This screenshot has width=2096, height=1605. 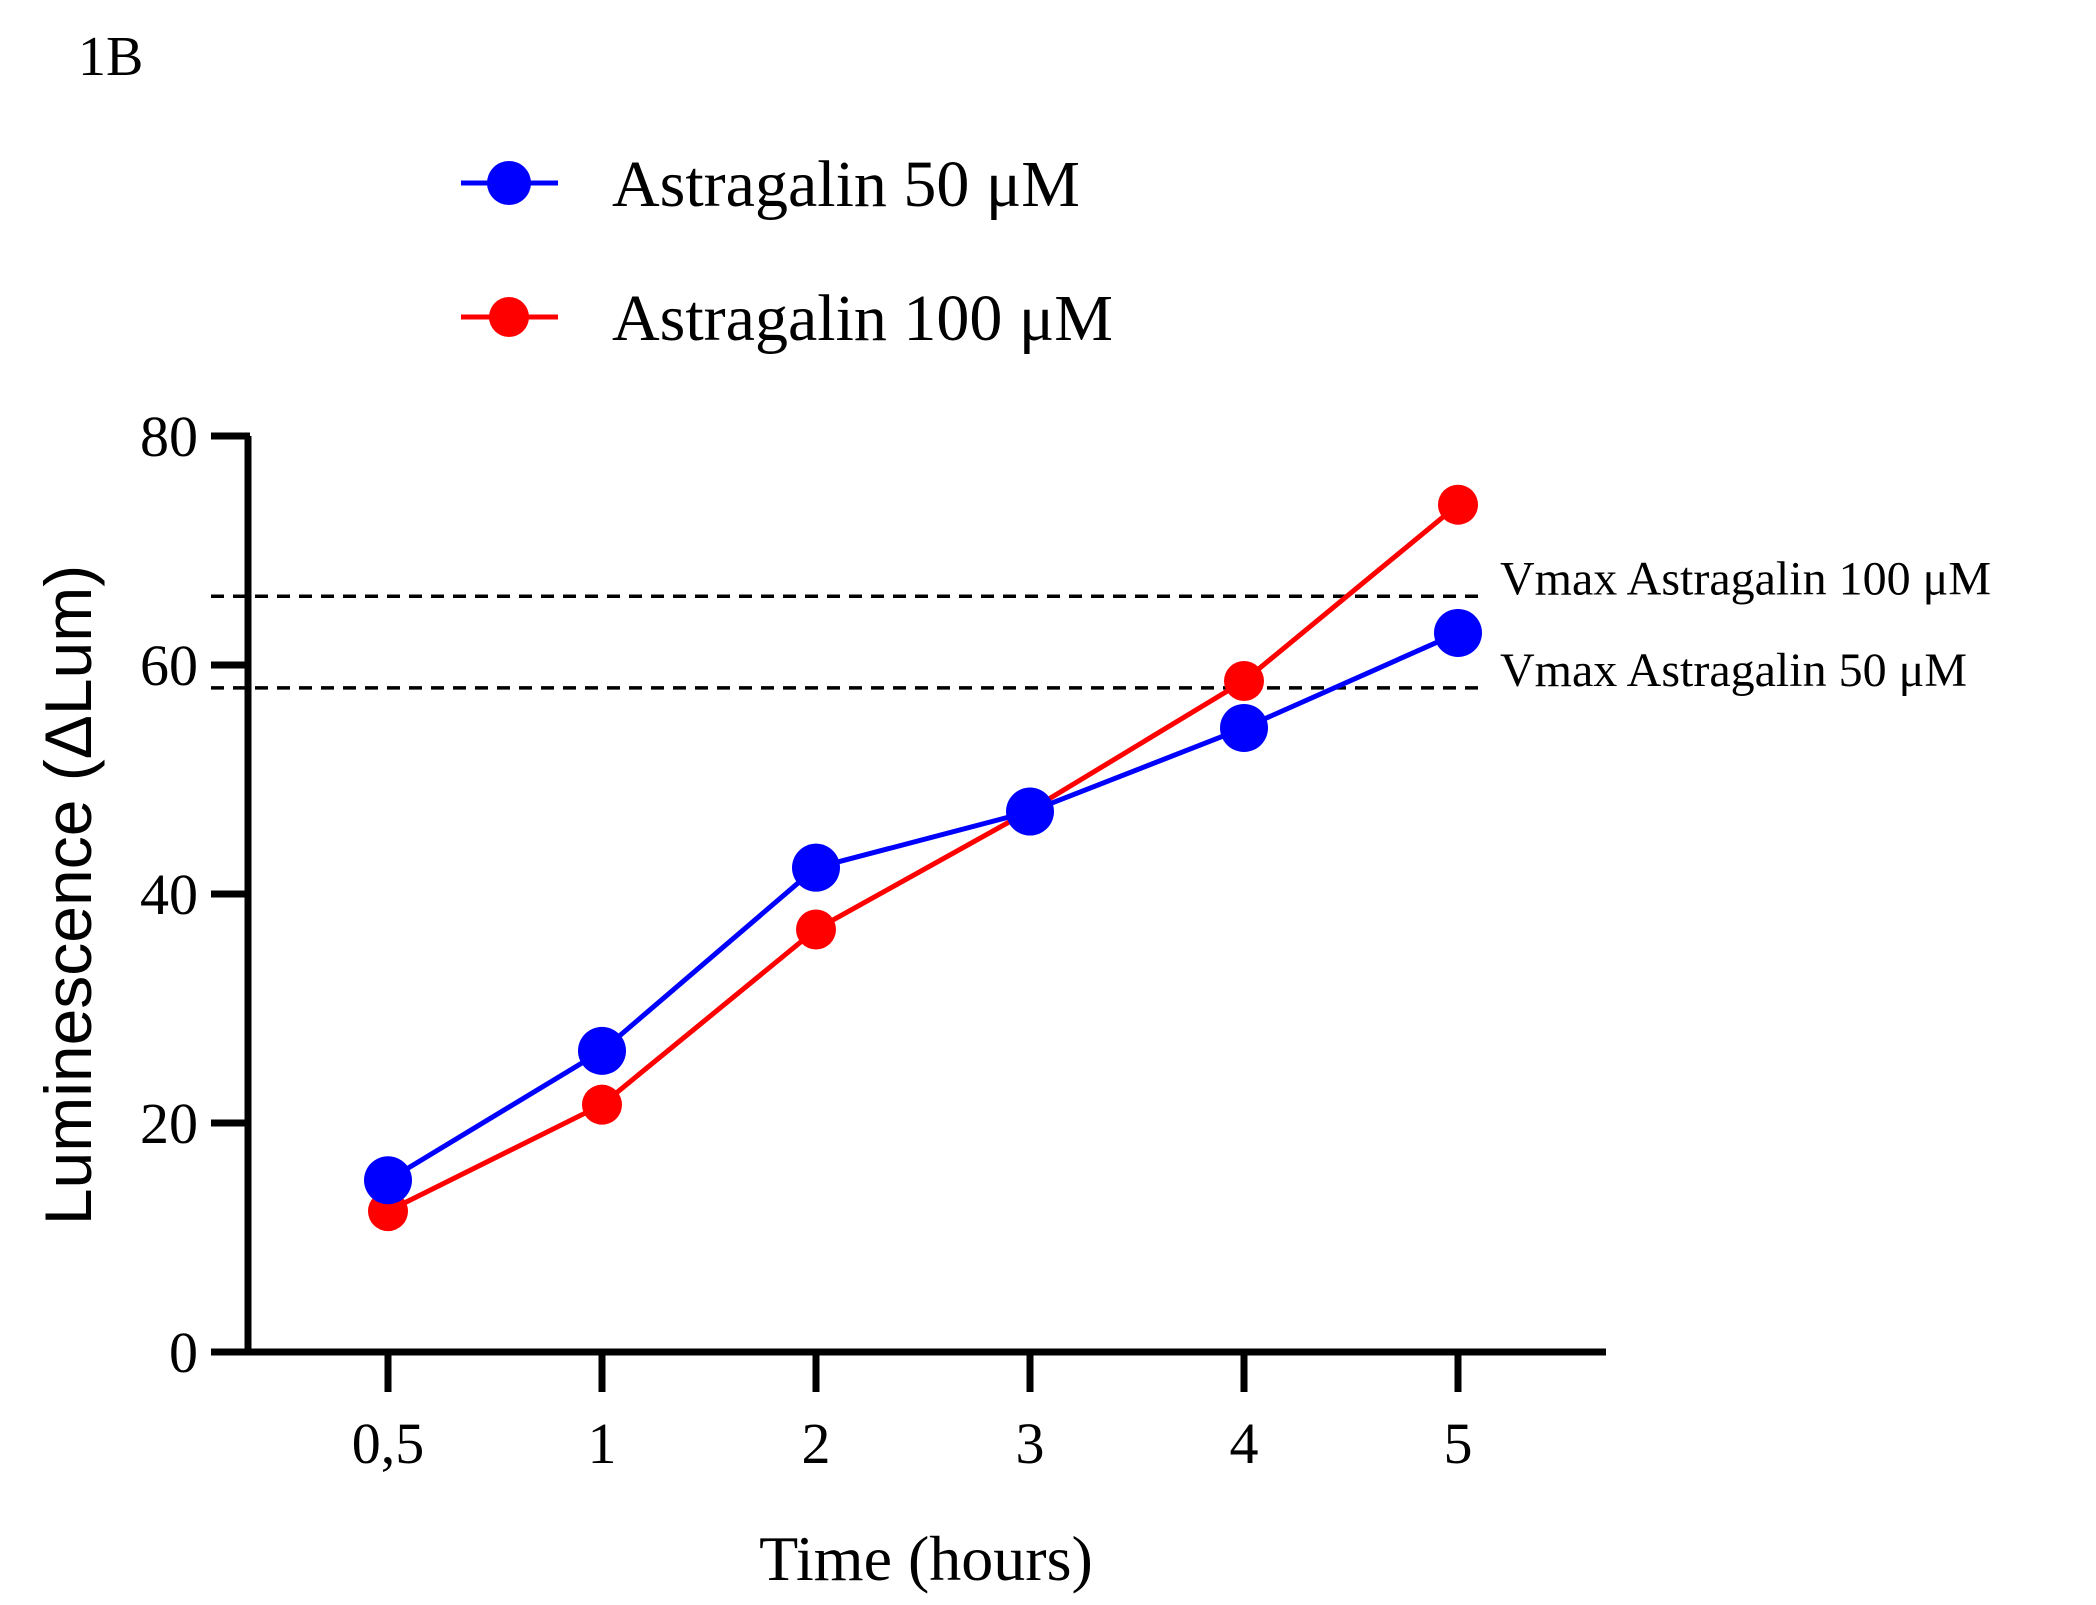 I want to click on y-ticks: 0 20 40 60 80, so click(x=195, y=894).